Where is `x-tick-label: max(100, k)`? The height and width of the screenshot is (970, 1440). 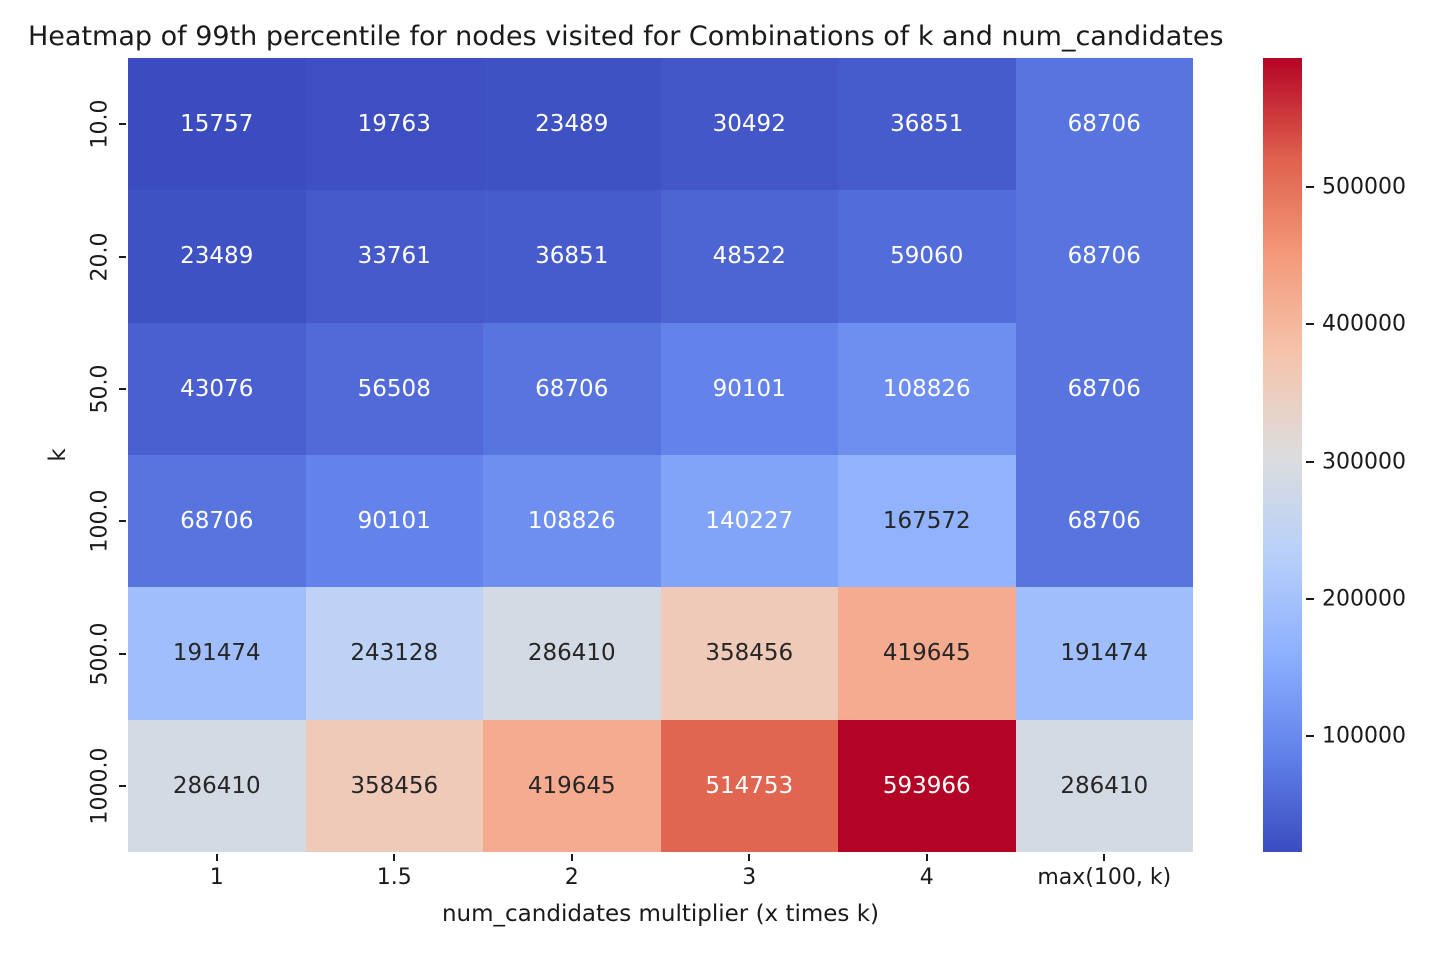 x-tick-label: max(100, k) is located at coordinates (1104, 877).